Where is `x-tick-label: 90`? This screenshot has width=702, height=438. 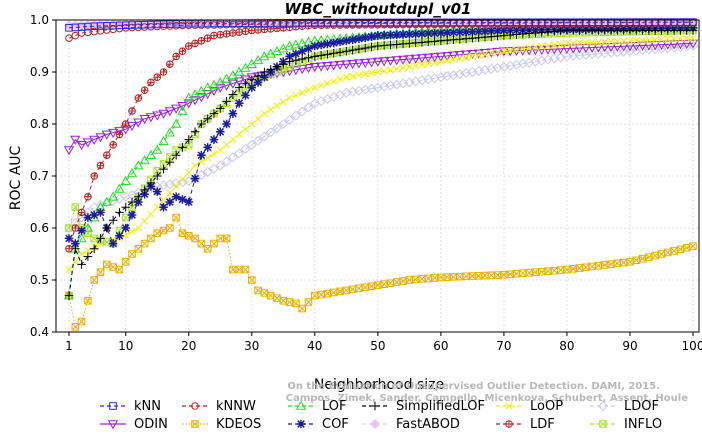 x-tick-label: 90 is located at coordinates (629, 346).